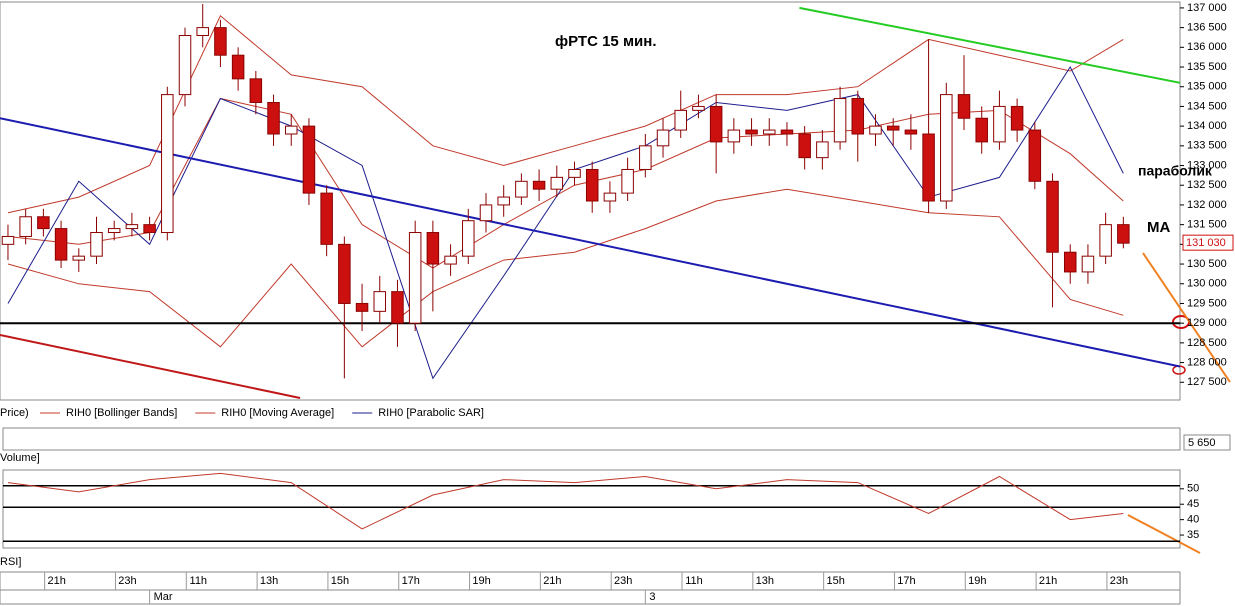  What do you see at coordinates (1158, 227) in the screenshot?
I see `annotation: MA` at bounding box center [1158, 227].